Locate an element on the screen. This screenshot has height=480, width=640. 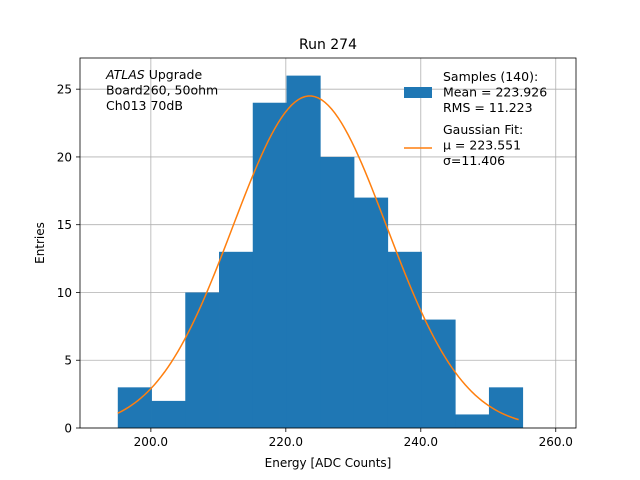
y-tick-label: 10 is located at coordinates (64, 293).